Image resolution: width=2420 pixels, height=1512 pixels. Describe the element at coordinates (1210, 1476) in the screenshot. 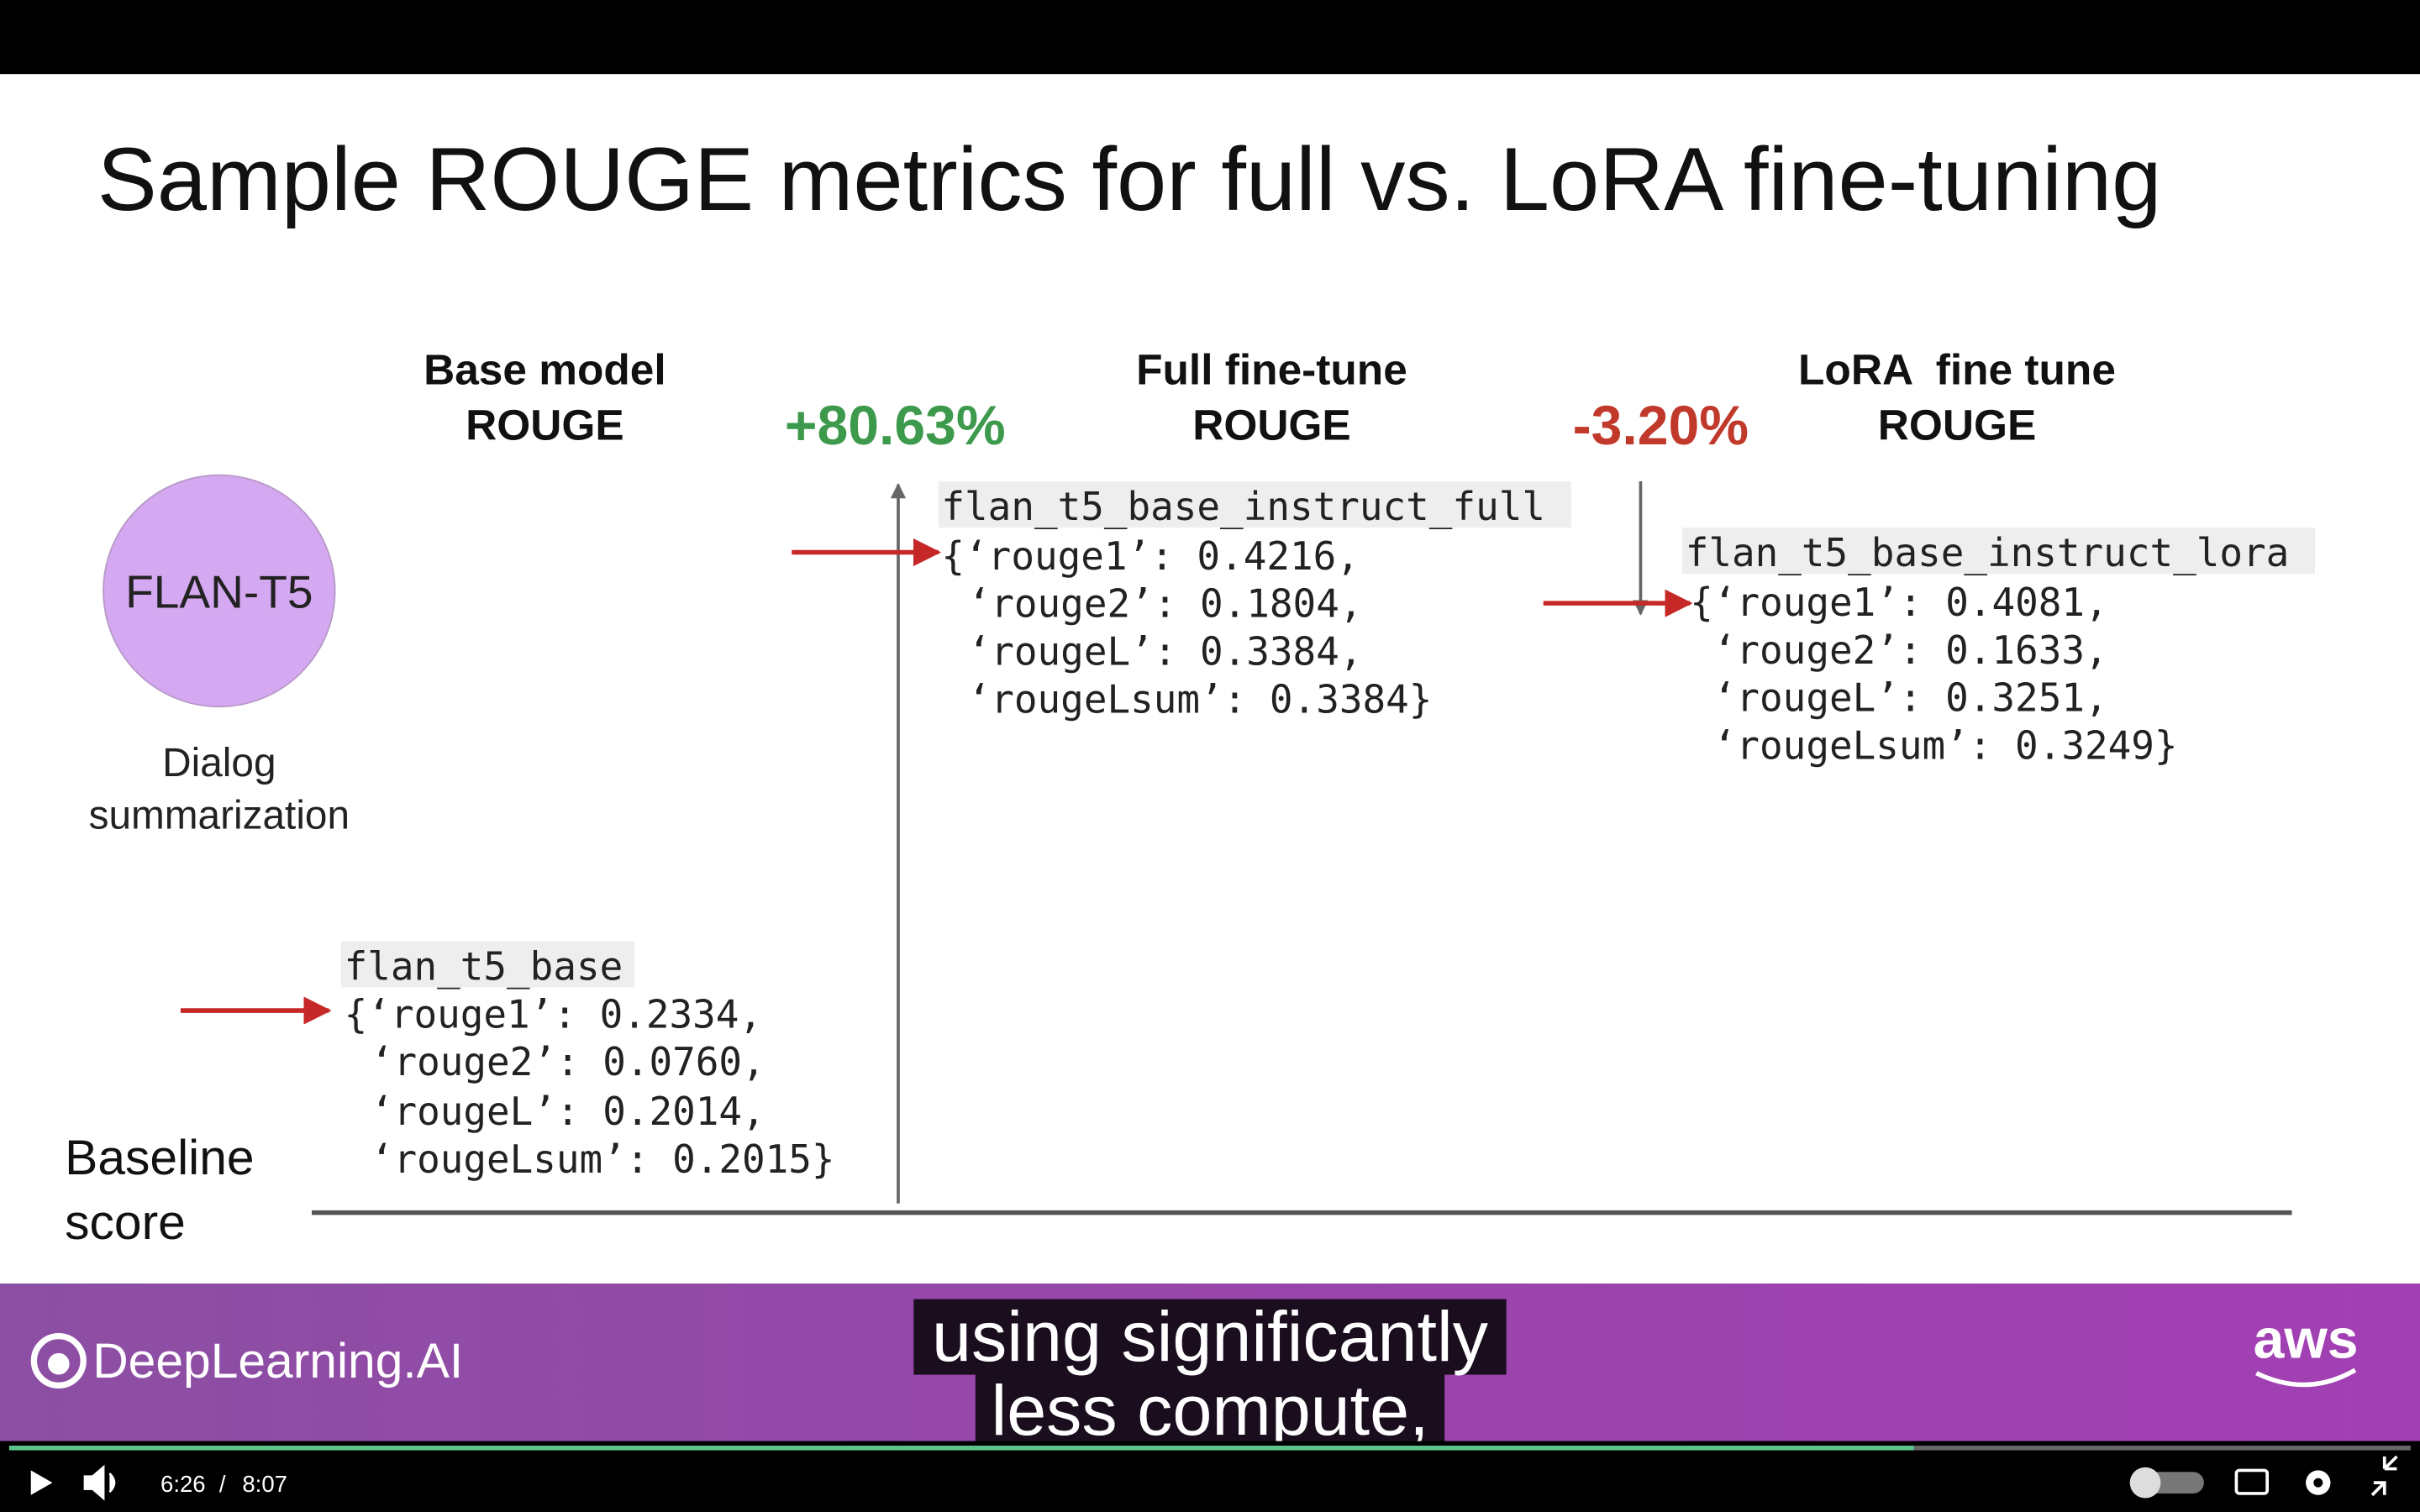

I see `player-bar` at that location.